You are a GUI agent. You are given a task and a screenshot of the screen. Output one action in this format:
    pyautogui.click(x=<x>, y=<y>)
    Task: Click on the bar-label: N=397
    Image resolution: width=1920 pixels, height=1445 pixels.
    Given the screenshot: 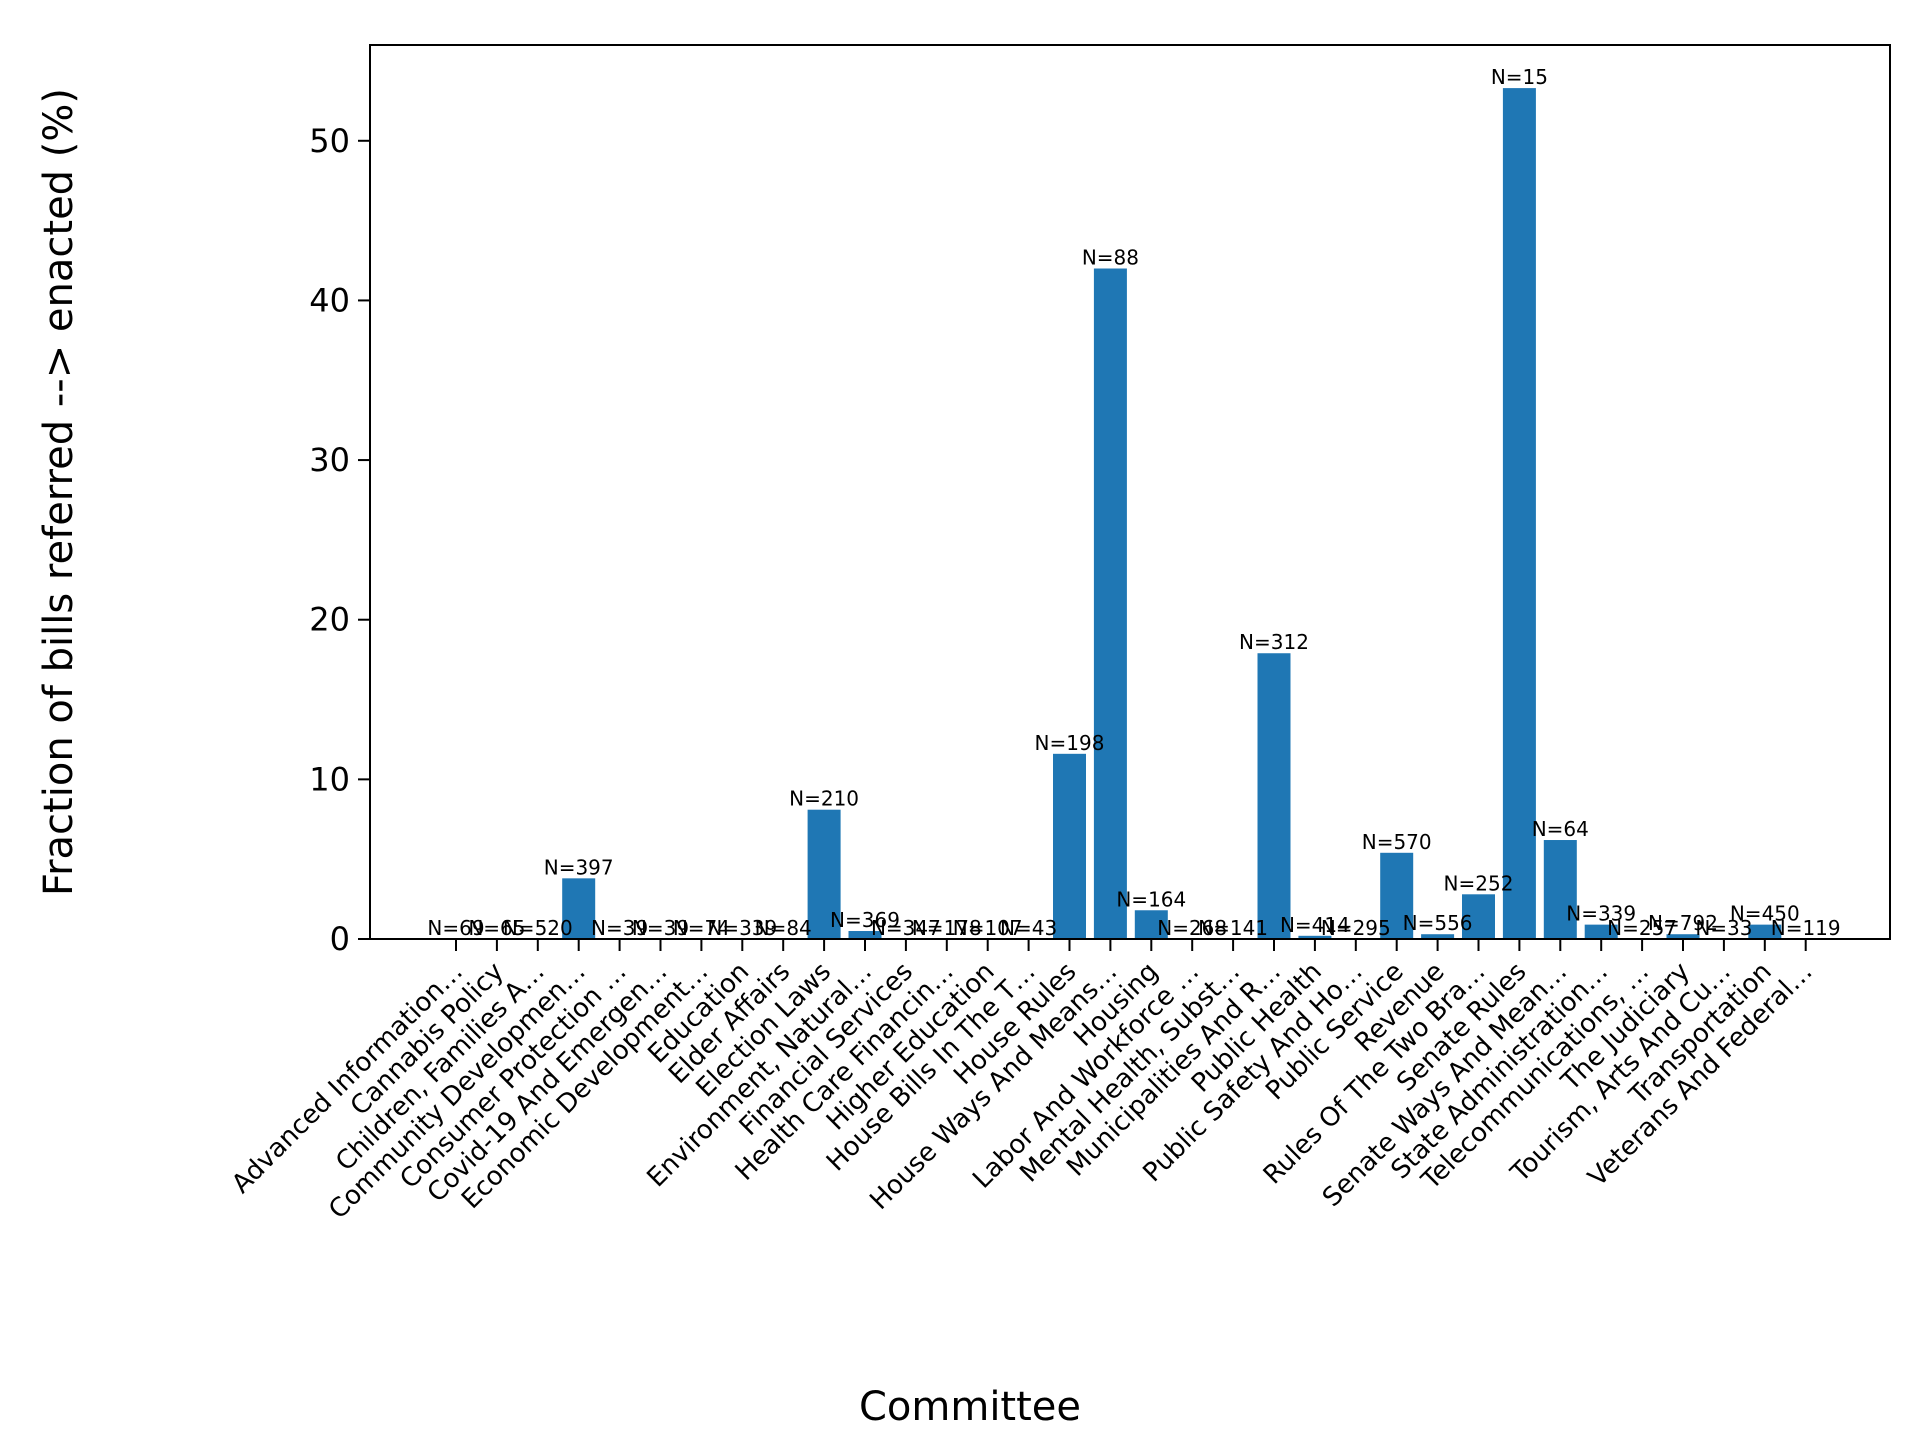 What is the action you would take?
    pyautogui.click(x=579, y=867)
    